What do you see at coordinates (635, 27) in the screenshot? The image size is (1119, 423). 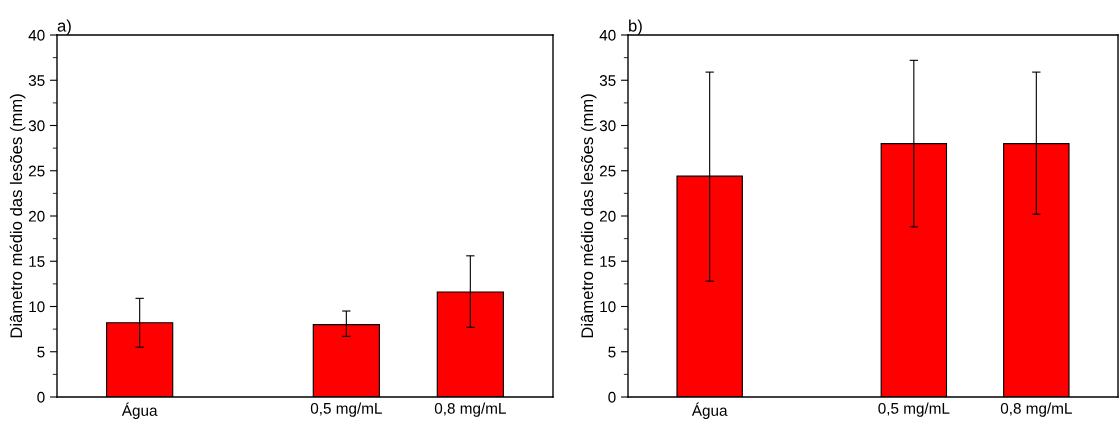 I see `chart-title: b)` at bounding box center [635, 27].